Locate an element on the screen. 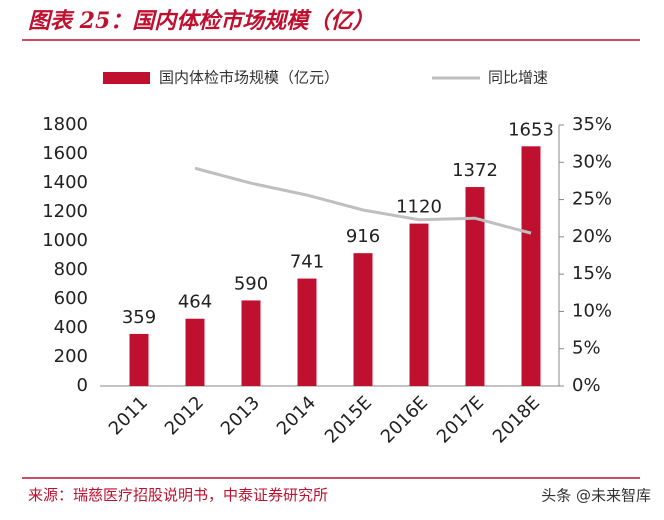 This screenshot has width=664, height=520. value-label: 741 is located at coordinates (307, 262).